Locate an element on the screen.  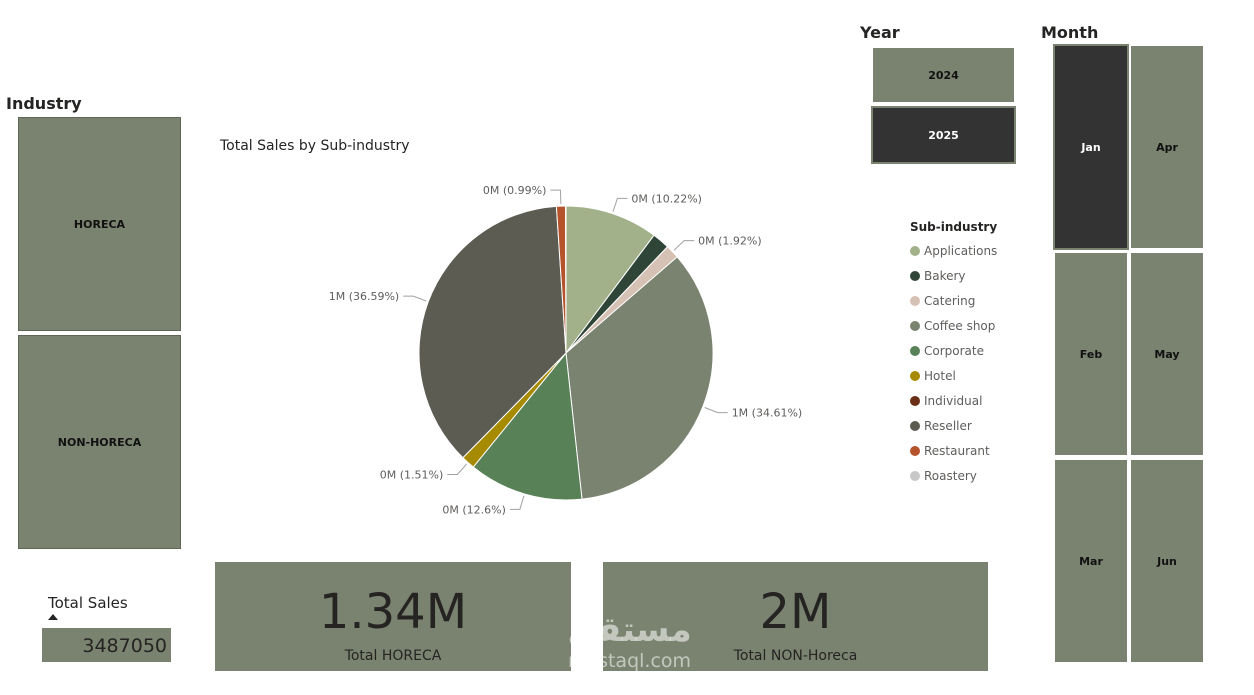
month-tile-may: May is located at coordinates (1167, 354).